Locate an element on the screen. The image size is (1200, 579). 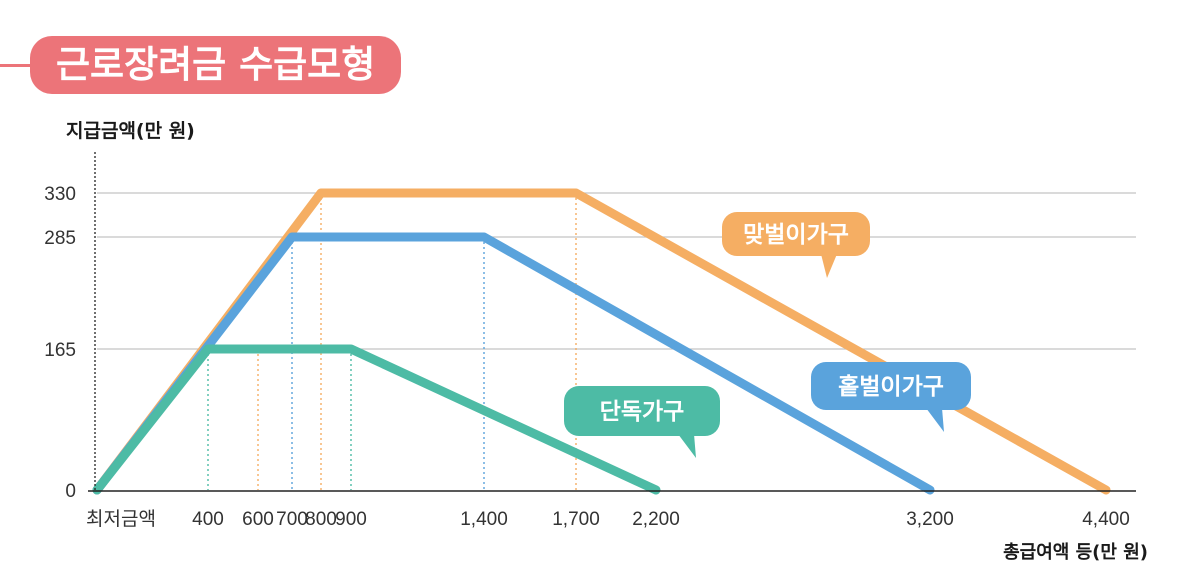
chart-title: 근로장려금 수급모형 is located at coordinates (216, 65).